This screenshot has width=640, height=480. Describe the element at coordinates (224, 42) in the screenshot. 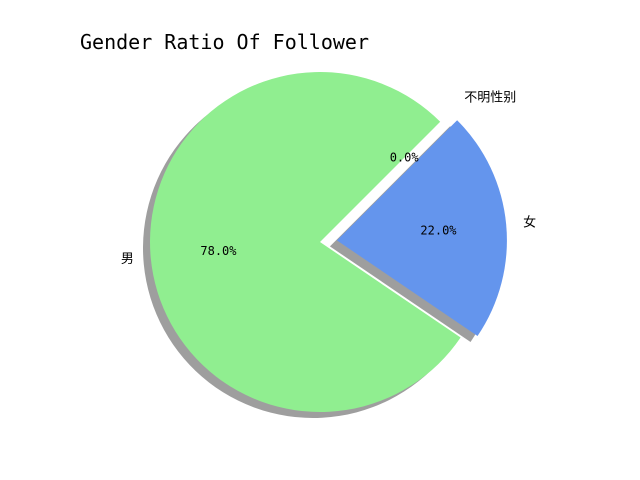

I see `chart-title: Gender Ratio Of Follower` at that location.